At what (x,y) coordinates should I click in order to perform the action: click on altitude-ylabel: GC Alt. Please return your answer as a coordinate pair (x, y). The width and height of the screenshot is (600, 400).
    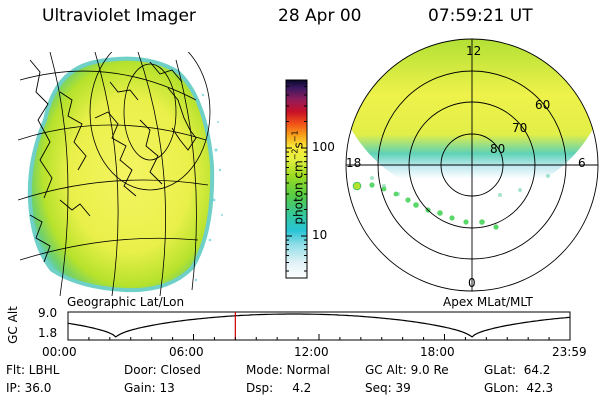
    Looking at the image, I should click on (12, 325).